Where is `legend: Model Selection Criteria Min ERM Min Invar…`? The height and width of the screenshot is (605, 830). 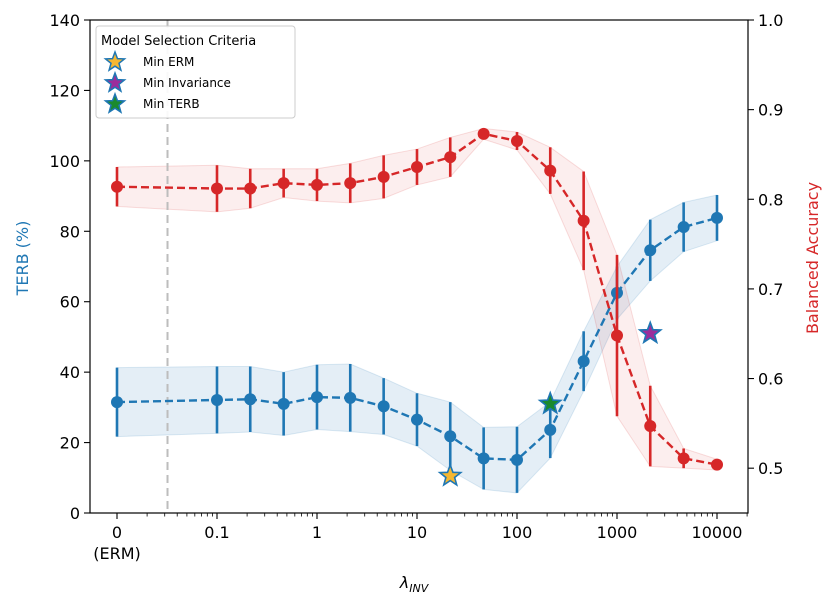 legend: Model Selection Criteria Min ERM Min Invar… is located at coordinates (195, 72).